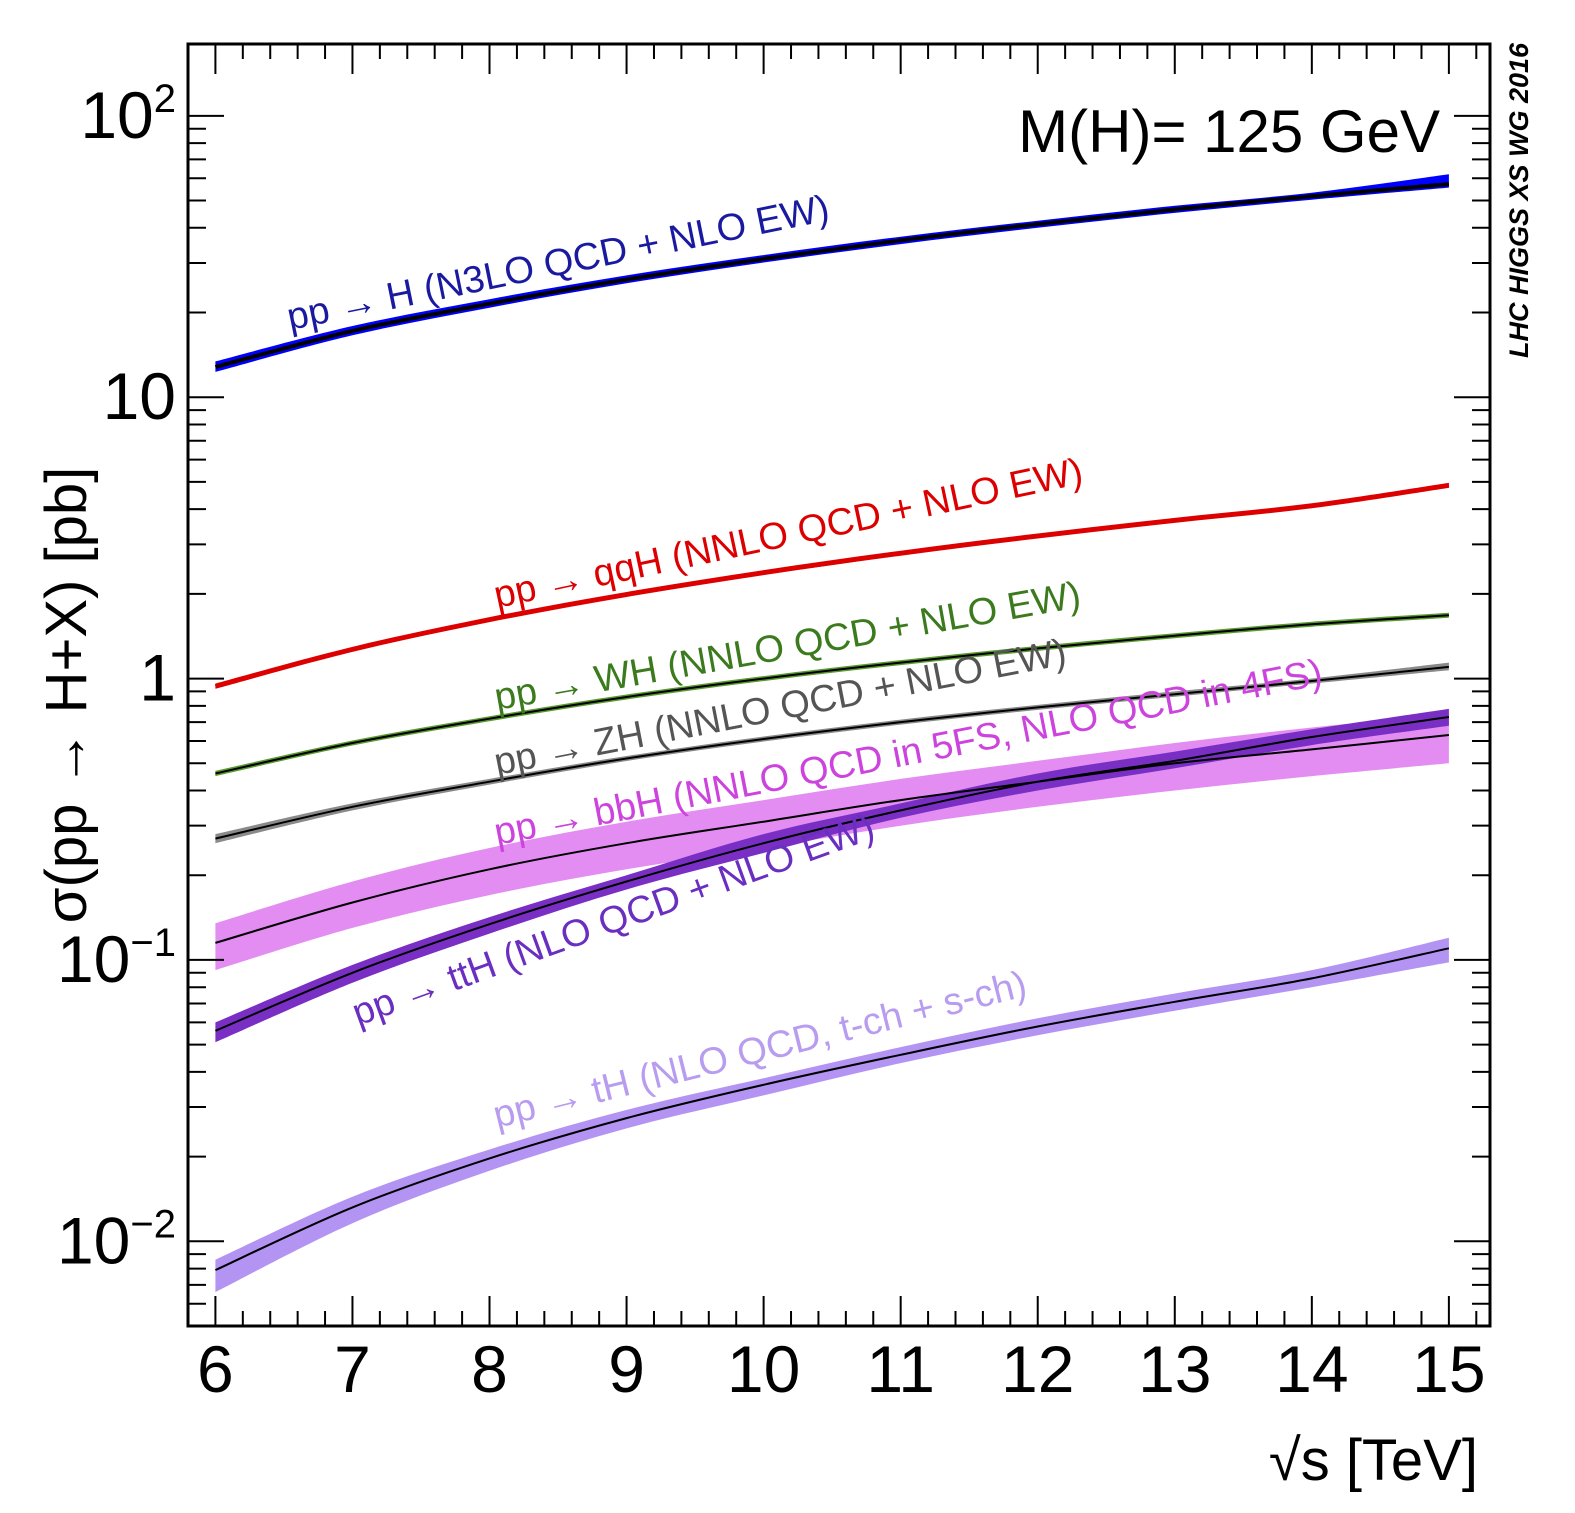 This screenshot has height=1513, width=1575. What do you see at coordinates (900, 1369) in the screenshot?
I see `x-tick-label: 11` at bounding box center [900, 1369].